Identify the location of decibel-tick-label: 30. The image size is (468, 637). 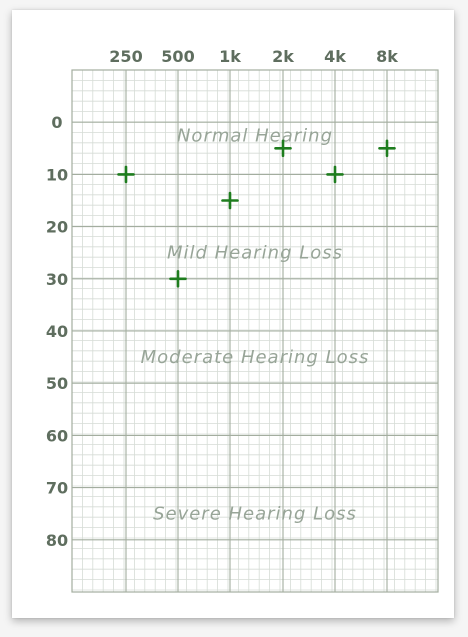
(57, 279).